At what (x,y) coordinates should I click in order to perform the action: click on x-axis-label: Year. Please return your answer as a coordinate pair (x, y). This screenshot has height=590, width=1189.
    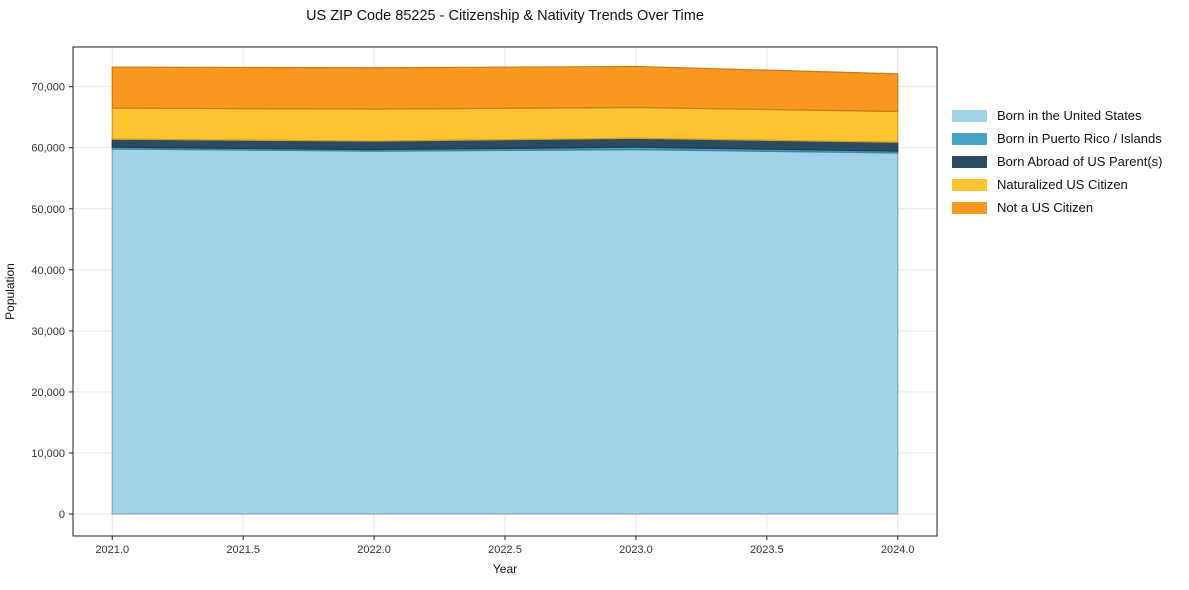
    Looking at the image, I should click on (505, 569).